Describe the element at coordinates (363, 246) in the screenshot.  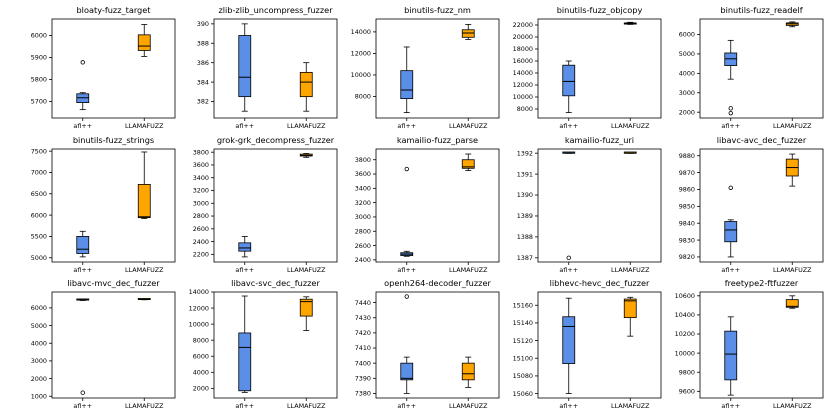
I see `y-tick-label: 2600` at that location.